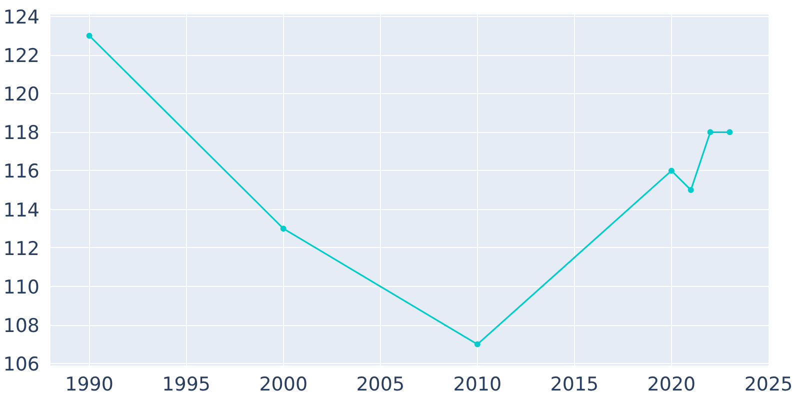 The height and width of the screenshot is (400, 800). What do you see at coordinates (21, 171) in the screenshot?
I see `y-tick-label: 116` at bounding box center [21, 171].